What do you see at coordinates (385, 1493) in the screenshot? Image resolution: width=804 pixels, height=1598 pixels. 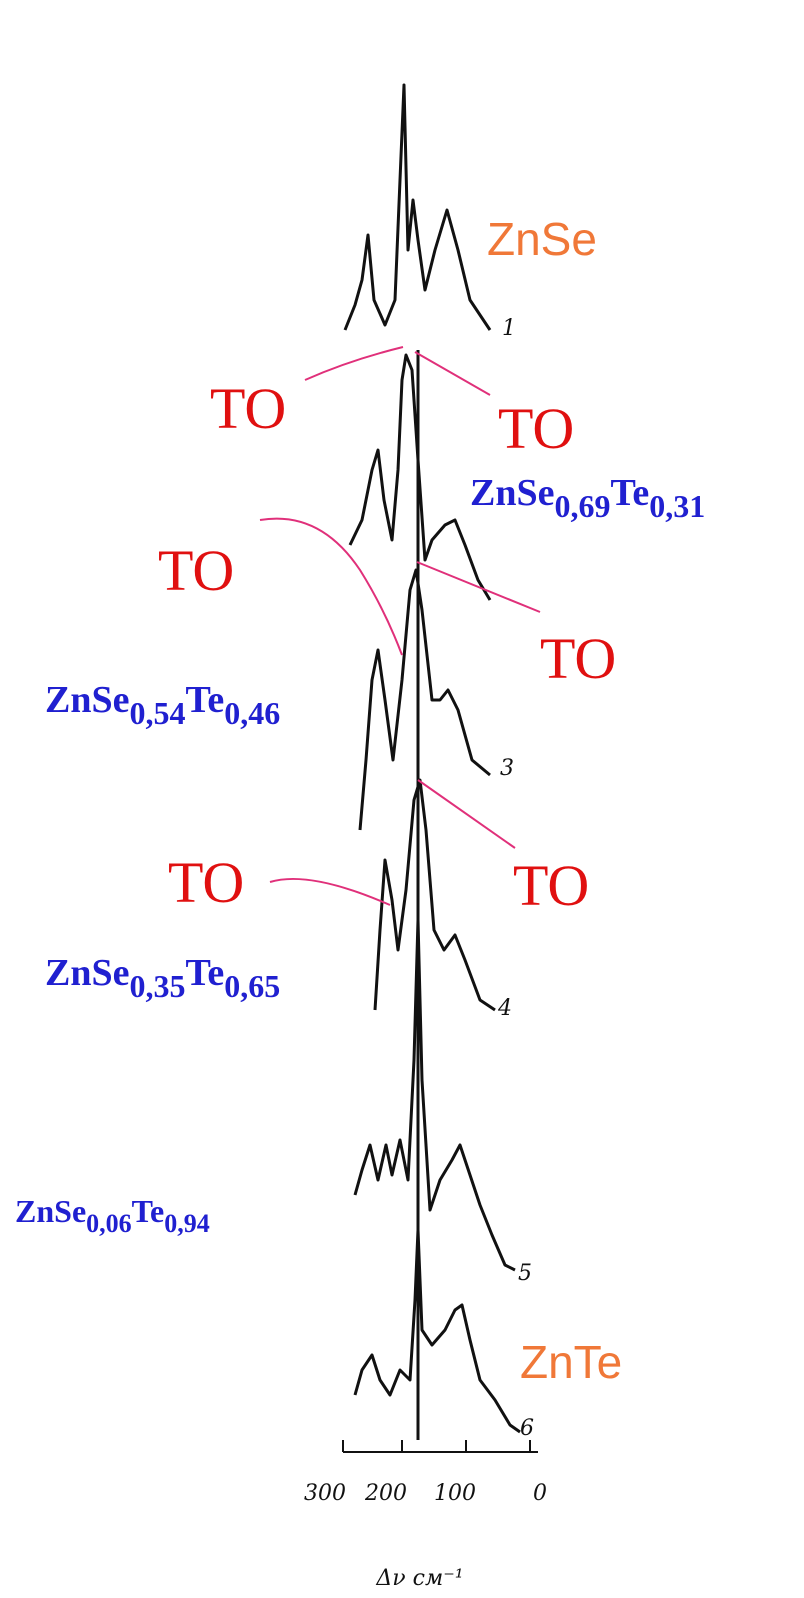 I see `tick-label: 200` at bounding box center [385, 1493].